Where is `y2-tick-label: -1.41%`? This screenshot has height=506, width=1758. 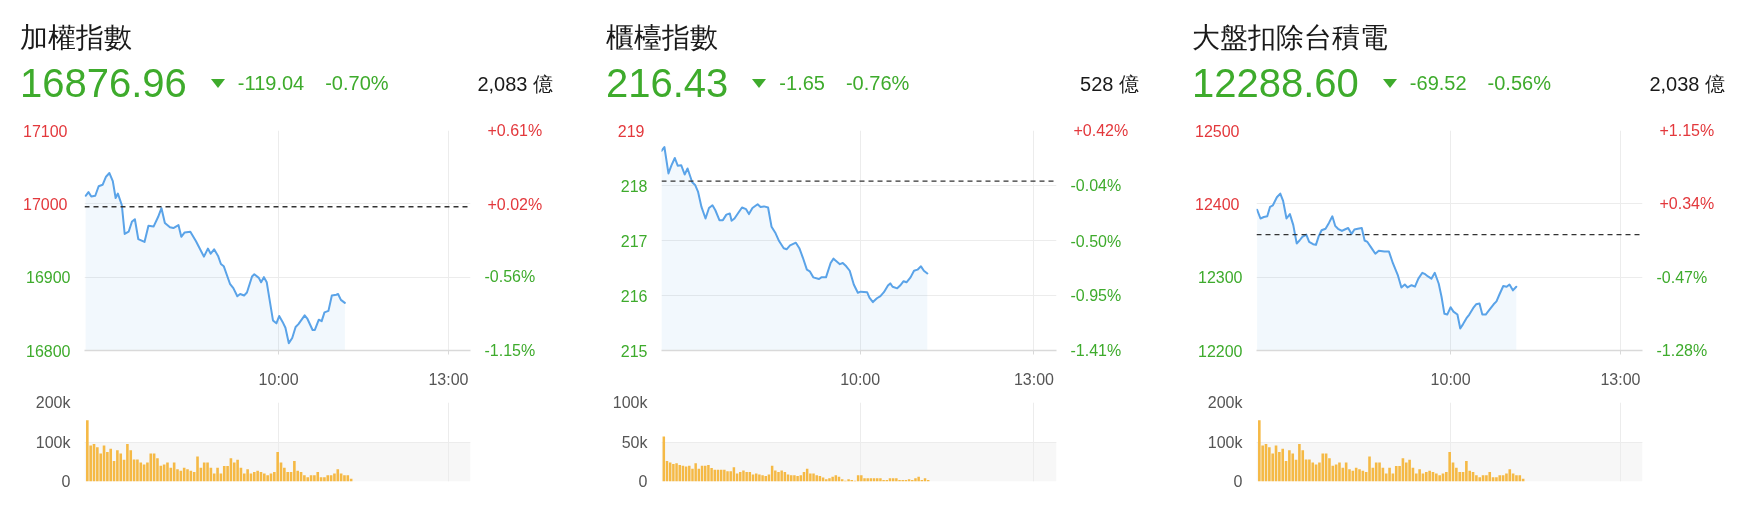 y2-tick-label: -1.41% is located at coordinates (1096, 350).